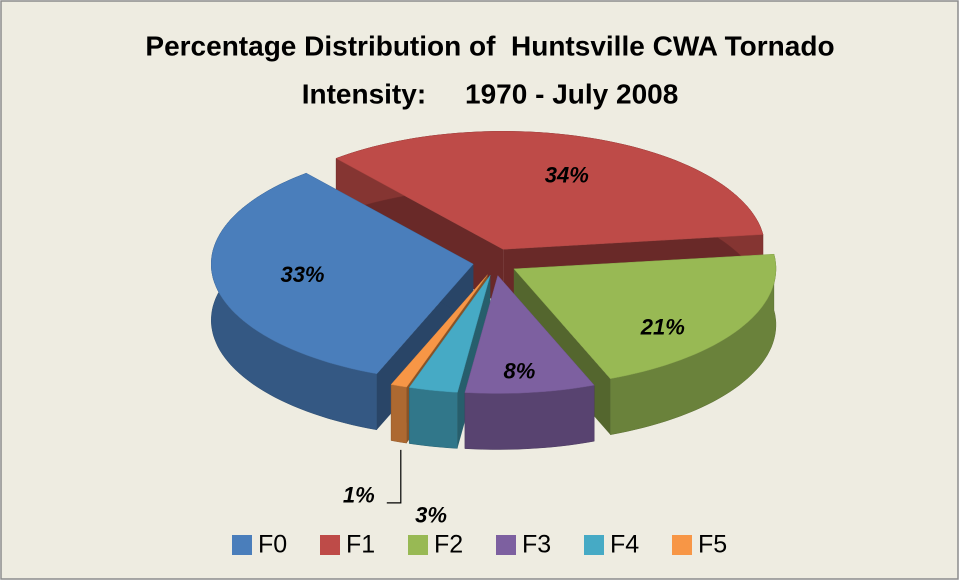 The height and width of the screenshot is (581, 960). What do you see at coordinates (359, 495) in the screenshot?
I see `value-label: 1%` at bounding box center [359, 495].